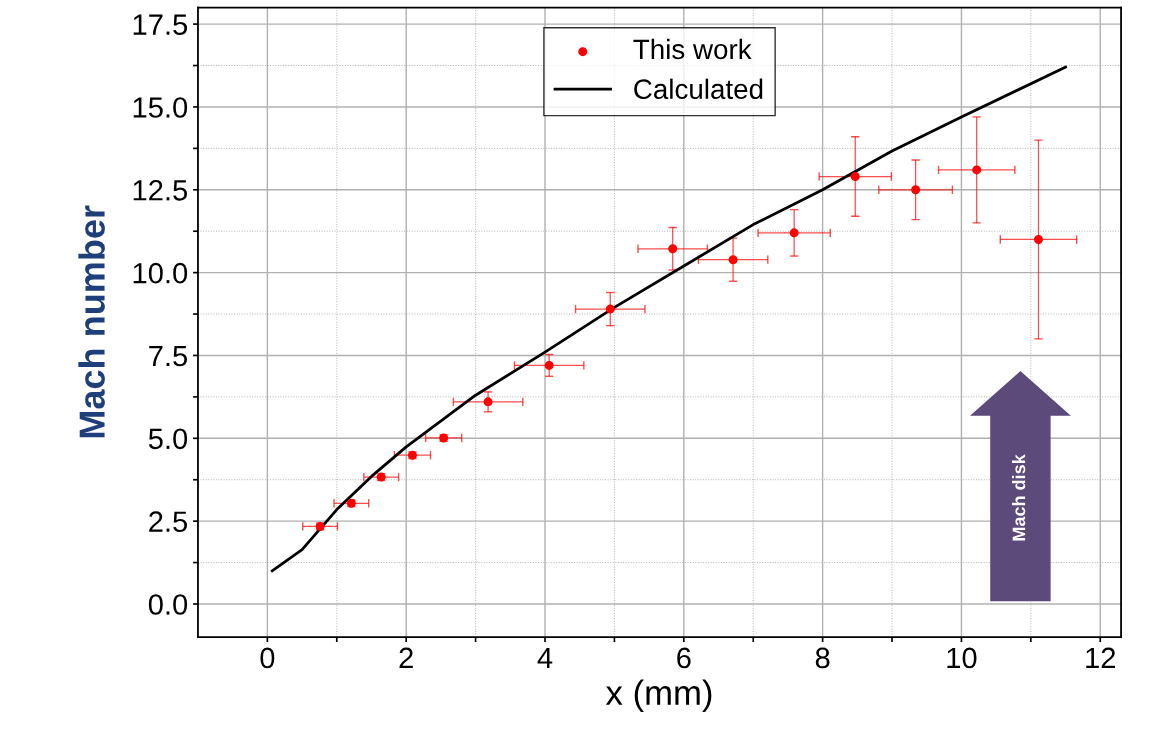 The image size is (1151, 754). What do you see at coordinates (267, 658) in the screenshot?
I see `x-tick-label: 0` at bounding box center [267, 658].